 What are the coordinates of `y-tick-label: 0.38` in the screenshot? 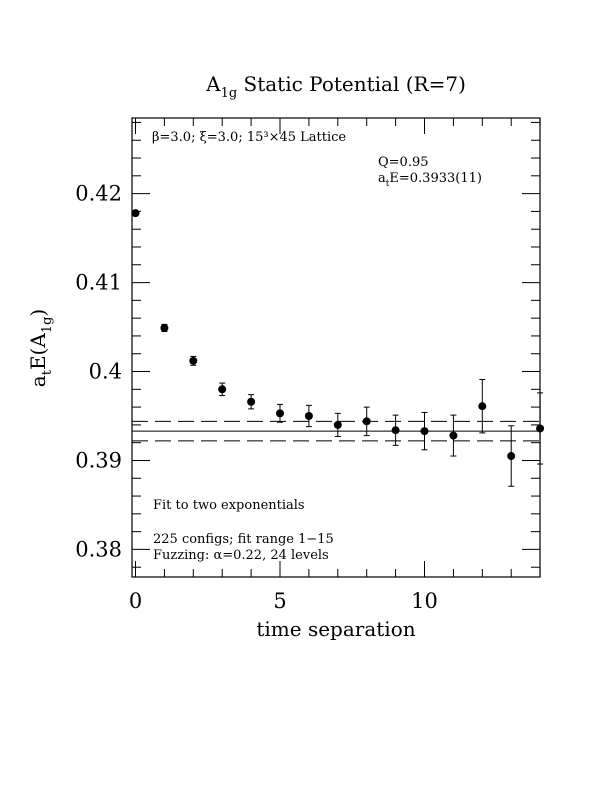 It's located at (98, 549).